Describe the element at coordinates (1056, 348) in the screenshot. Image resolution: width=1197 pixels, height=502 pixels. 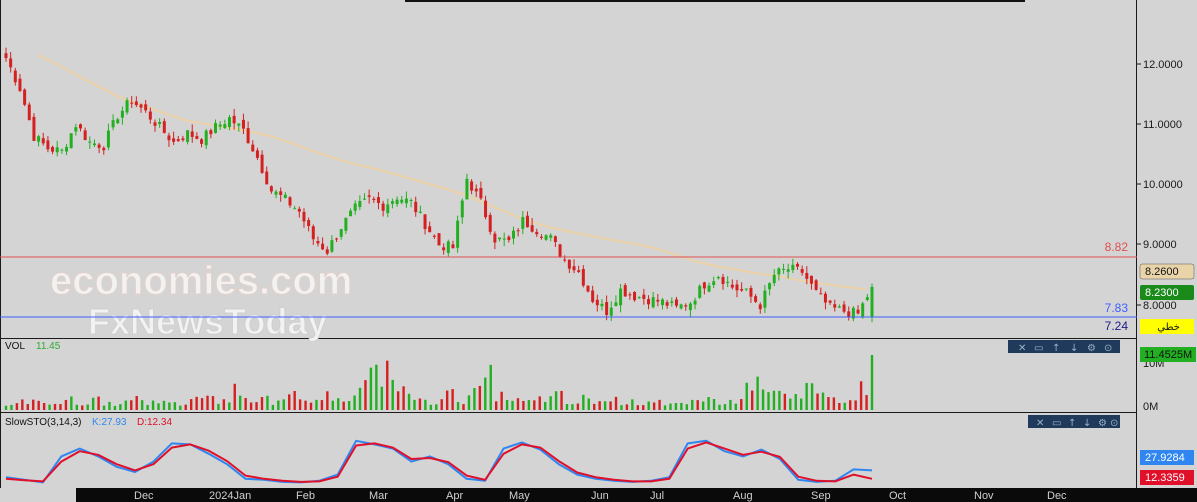
I see `up-icon: ↑` at that location.